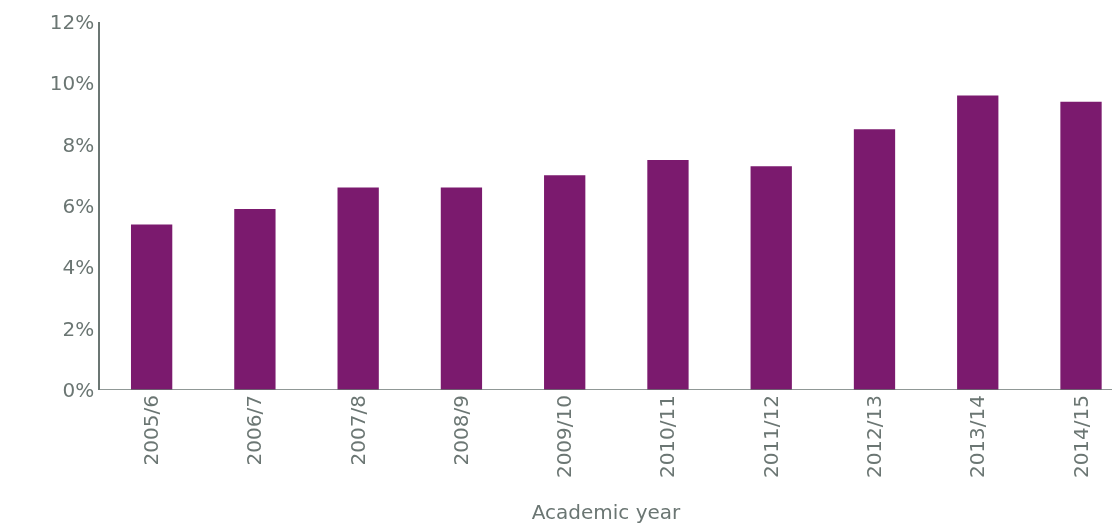 This screenshot has width=1114, height=524. What do you see at coordinates (78, 390) in the screenshot?
I see `y-tick-label: 0%` at bounding box center [78, 390].